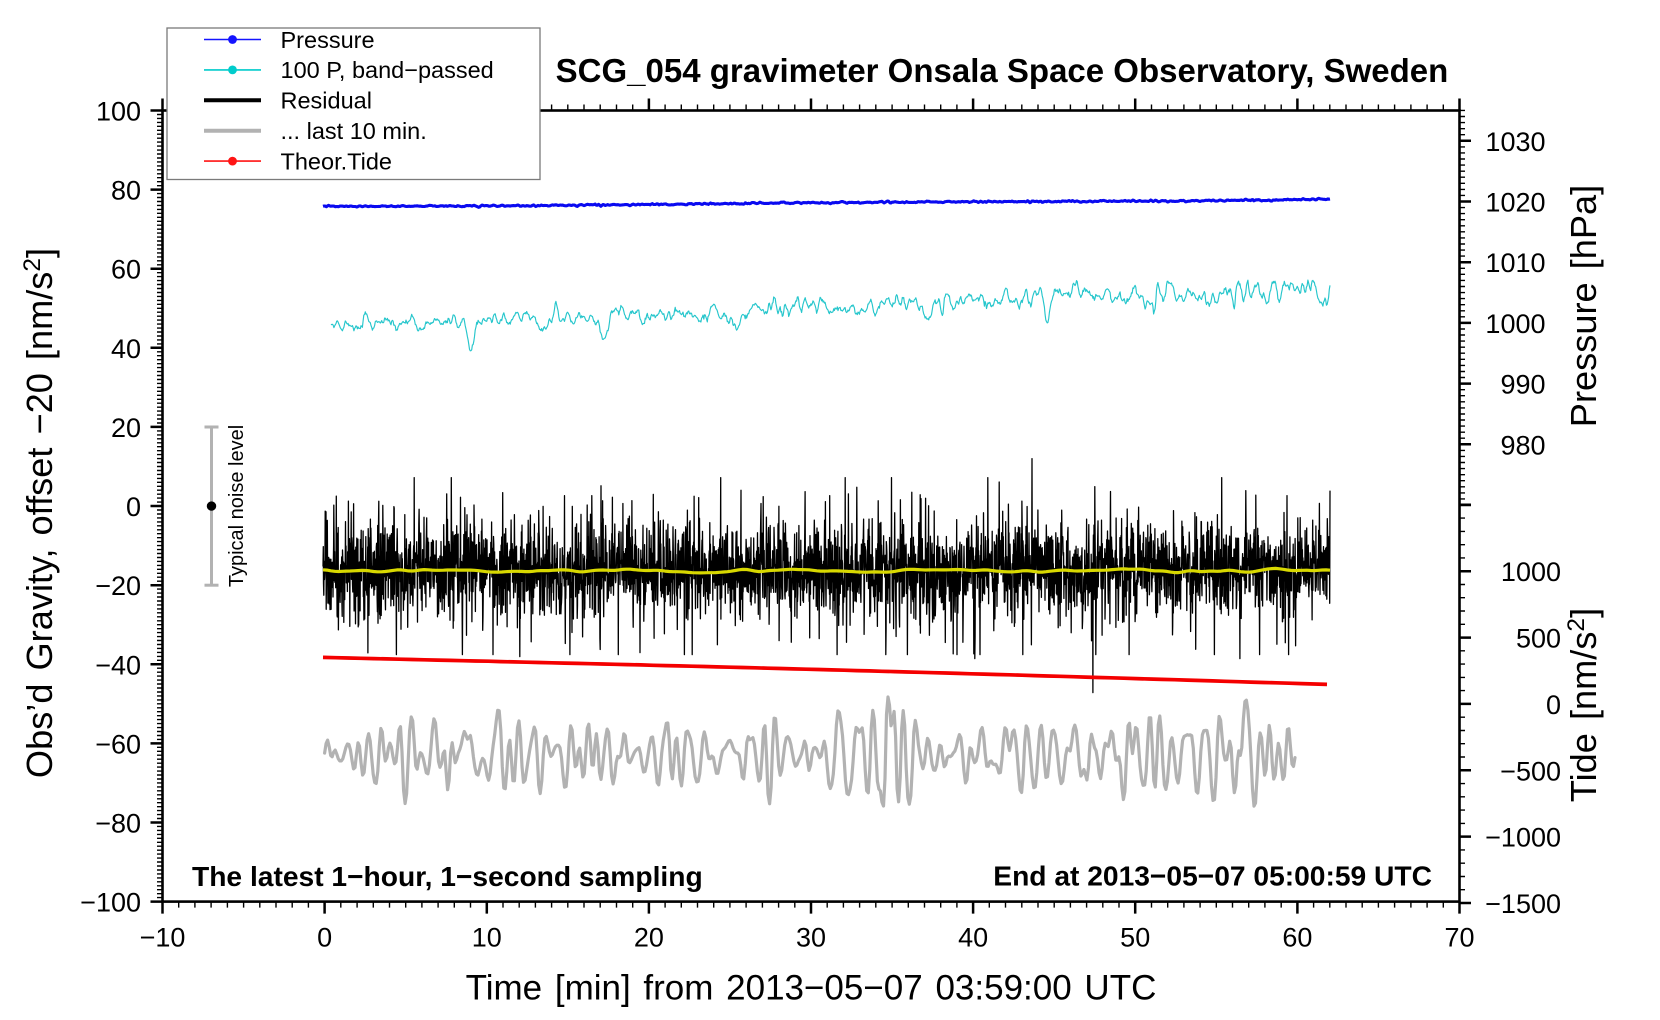  I want to click on svg-text: 980, so click(1522, 445).